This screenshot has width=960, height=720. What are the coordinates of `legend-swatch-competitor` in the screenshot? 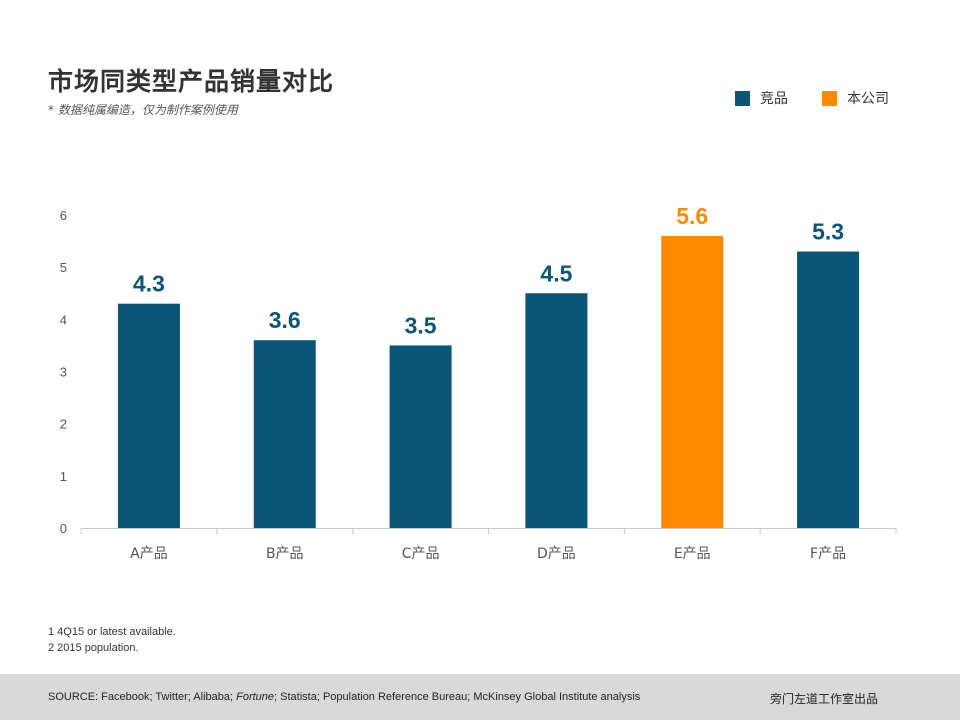 It's located at (742, 98).